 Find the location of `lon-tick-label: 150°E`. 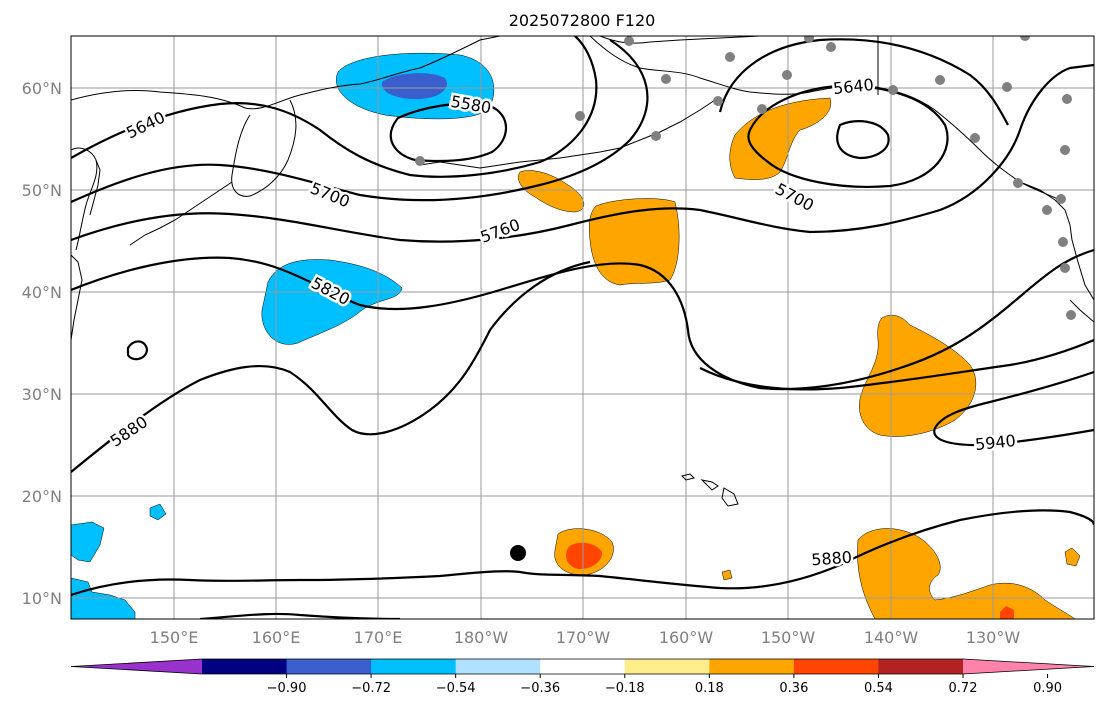

lon-tick-label: 150°E is located at coordinates (174, 637).